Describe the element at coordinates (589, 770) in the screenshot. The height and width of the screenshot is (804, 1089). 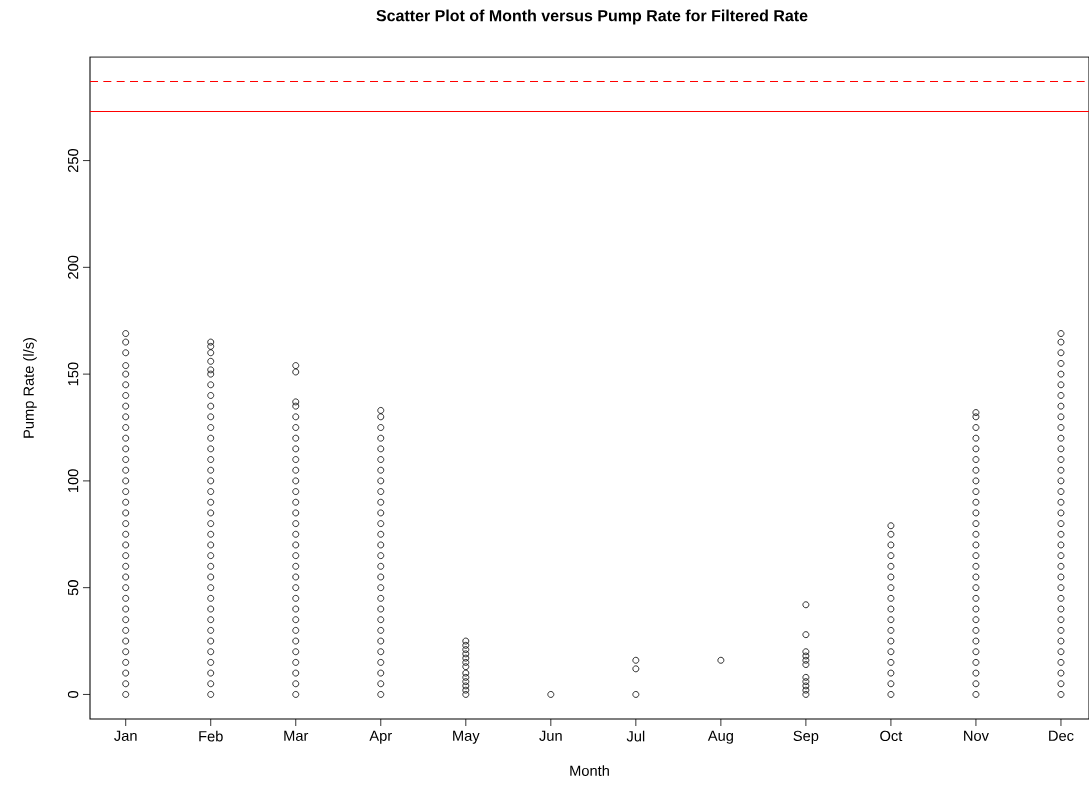
I see `x-axis-title: Month` at that location.